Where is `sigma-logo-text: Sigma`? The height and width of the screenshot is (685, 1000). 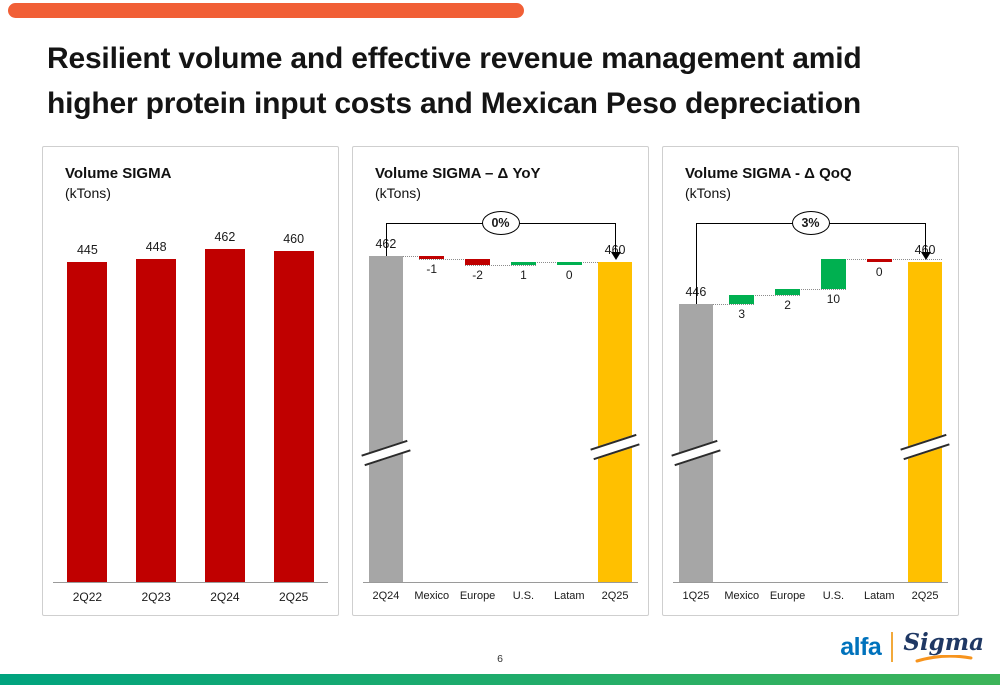 sigma-logo-text: Sigma is located at coordinates (943, 642).